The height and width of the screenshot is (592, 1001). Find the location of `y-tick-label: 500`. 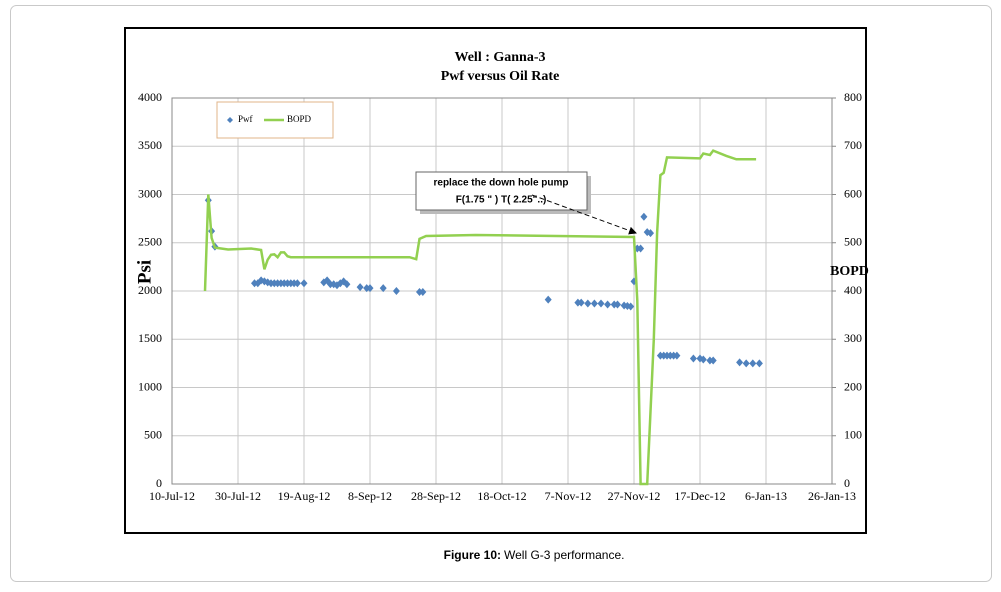

y-tick-label: 500 is located at coordinates (153, 435).